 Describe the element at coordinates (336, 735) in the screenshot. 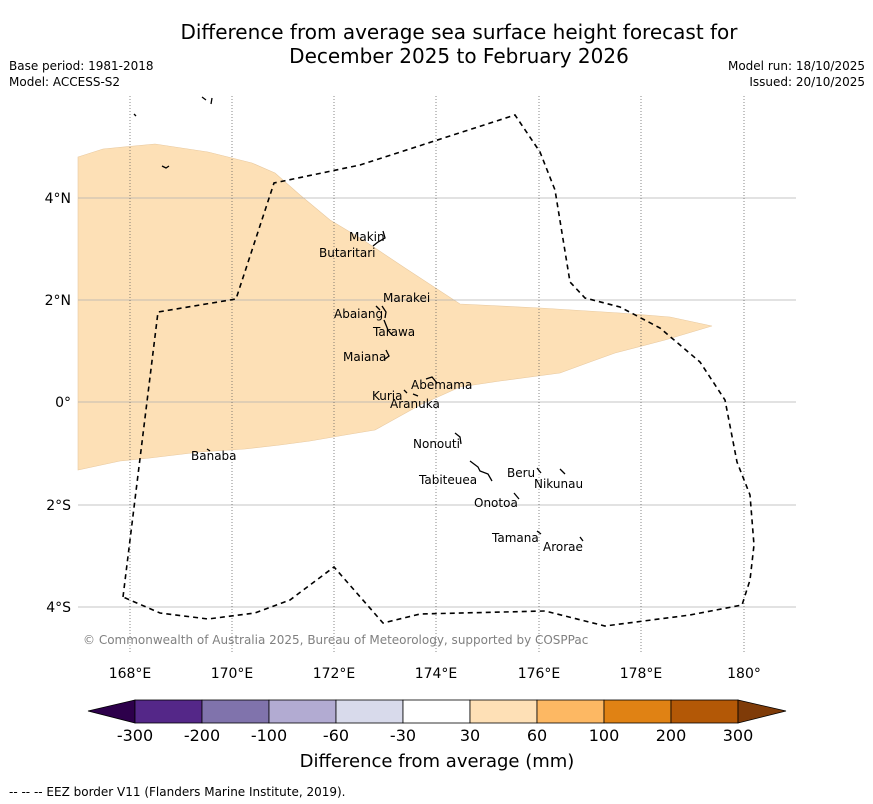

I see `cb-tick: -60` at that location.